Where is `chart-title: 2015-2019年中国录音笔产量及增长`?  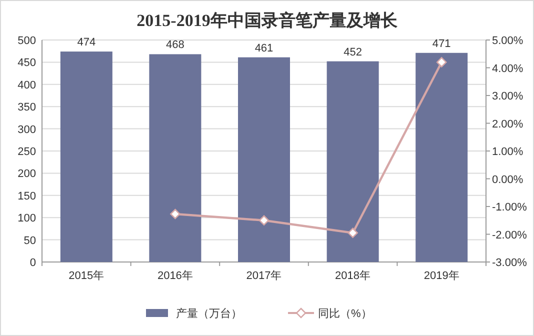
chart-title: 2015-2019年中国录音笔产量及增长 is located at coordinates (267, 20).